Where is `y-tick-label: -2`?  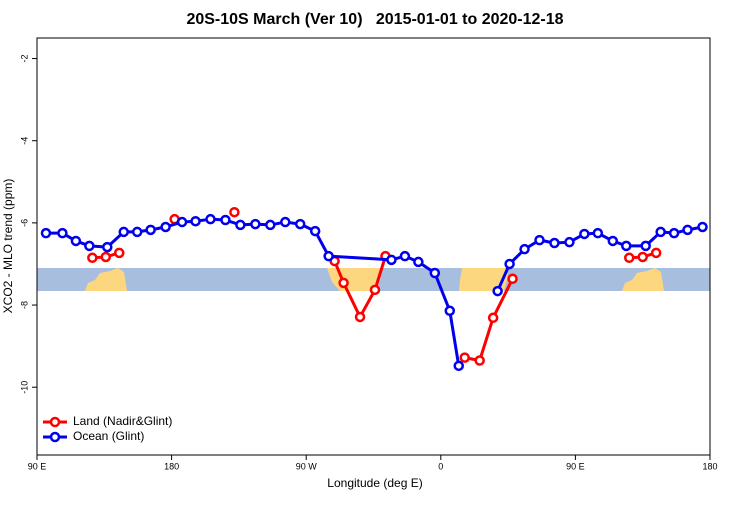 y-tick-label: -2 is located at coordinates (24, 59).